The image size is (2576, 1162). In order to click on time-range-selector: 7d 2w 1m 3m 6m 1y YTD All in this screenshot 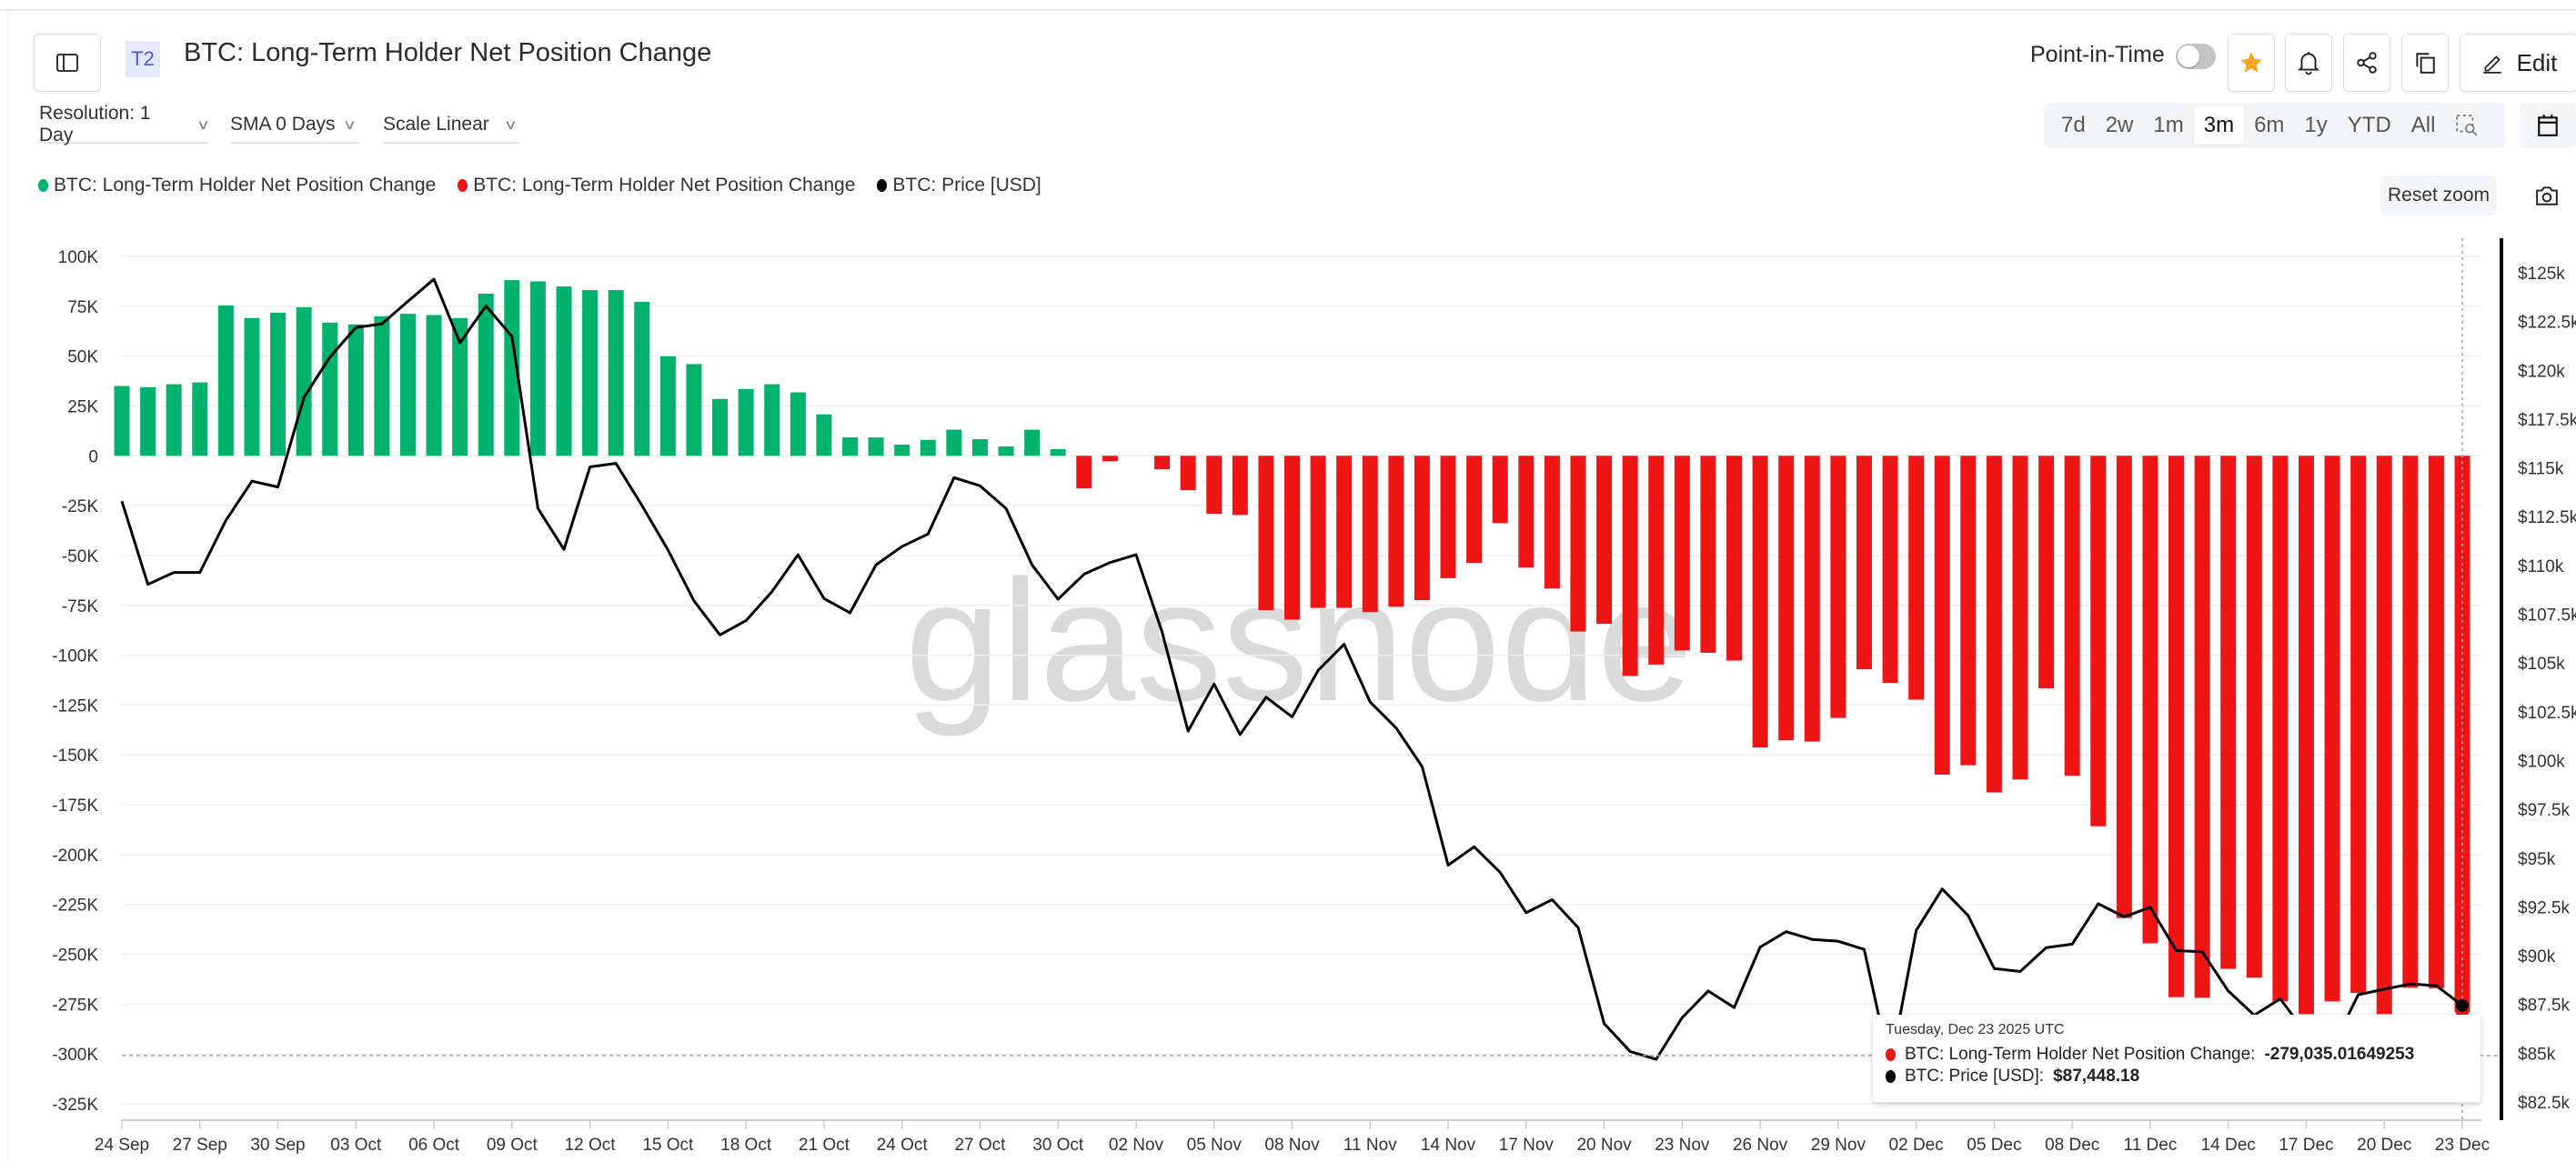, I will do `click(2275, 125)`.